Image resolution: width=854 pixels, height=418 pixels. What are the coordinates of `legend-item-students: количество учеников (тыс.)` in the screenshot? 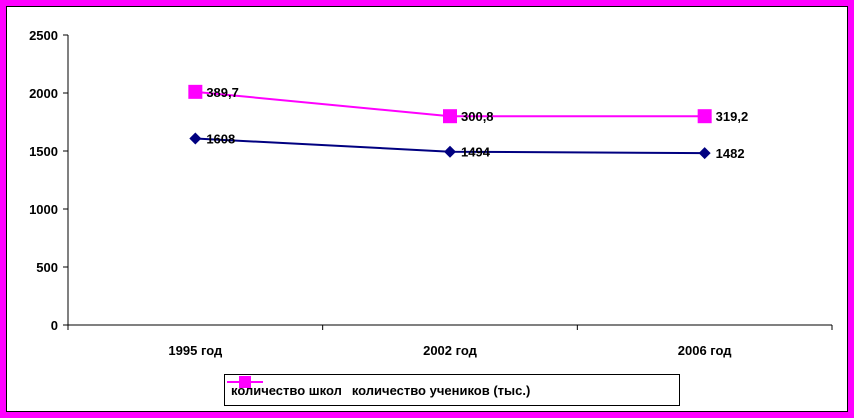 It's located at (379, 387).